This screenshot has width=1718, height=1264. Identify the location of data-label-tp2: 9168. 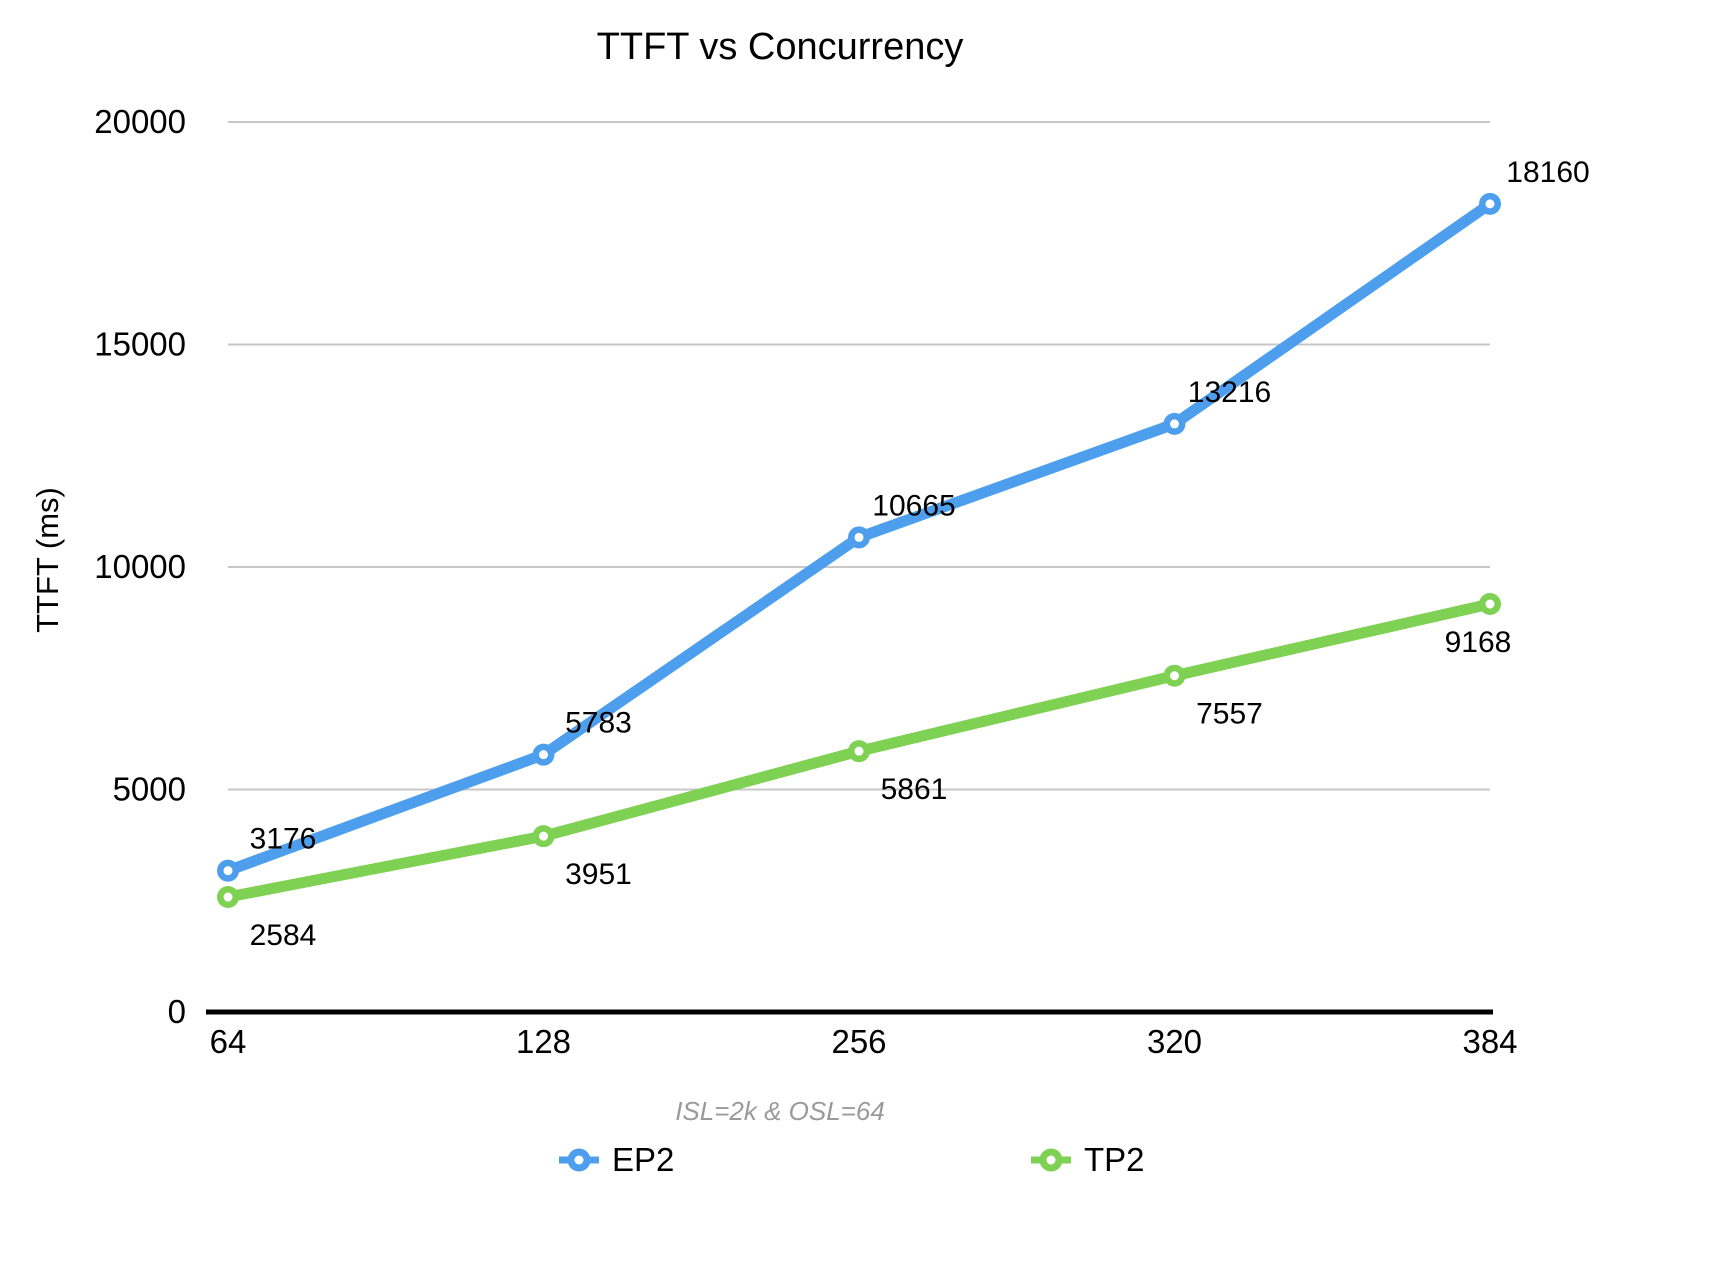
(1478, 642).